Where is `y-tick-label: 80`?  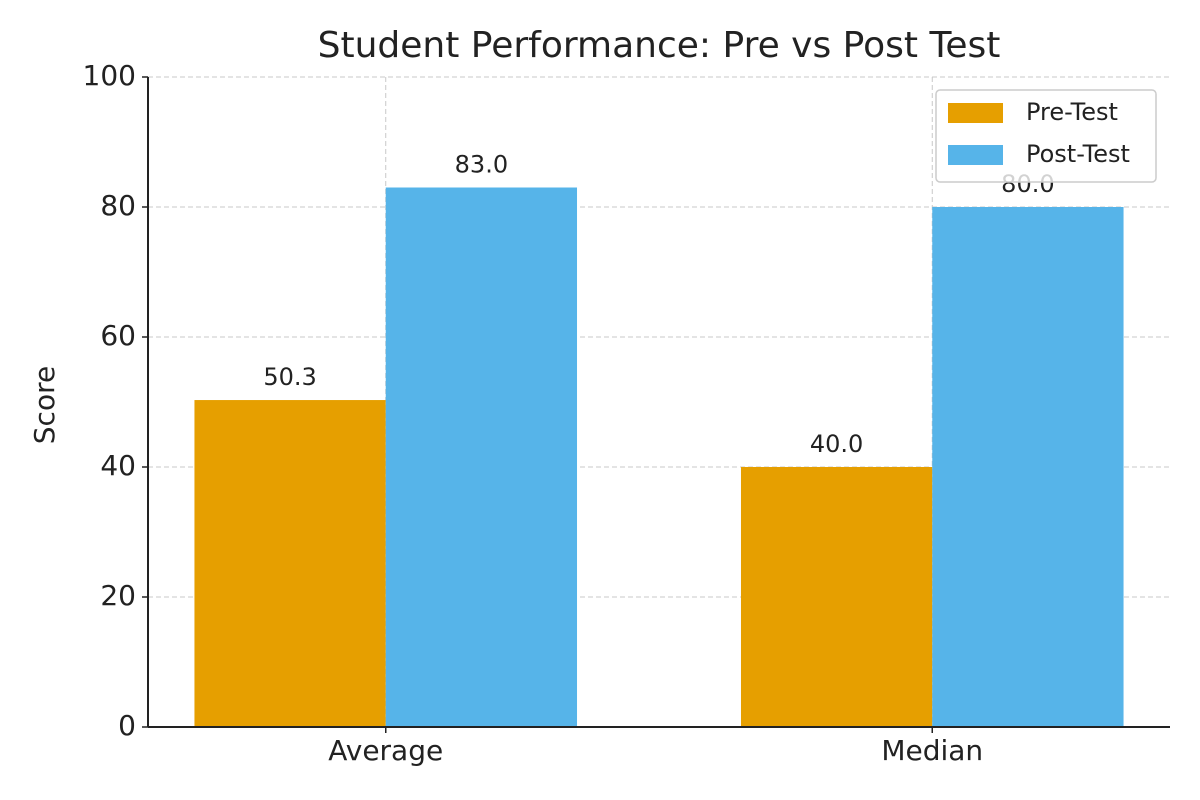
y-tick-label: 80 is located at coordinates (118, 205).